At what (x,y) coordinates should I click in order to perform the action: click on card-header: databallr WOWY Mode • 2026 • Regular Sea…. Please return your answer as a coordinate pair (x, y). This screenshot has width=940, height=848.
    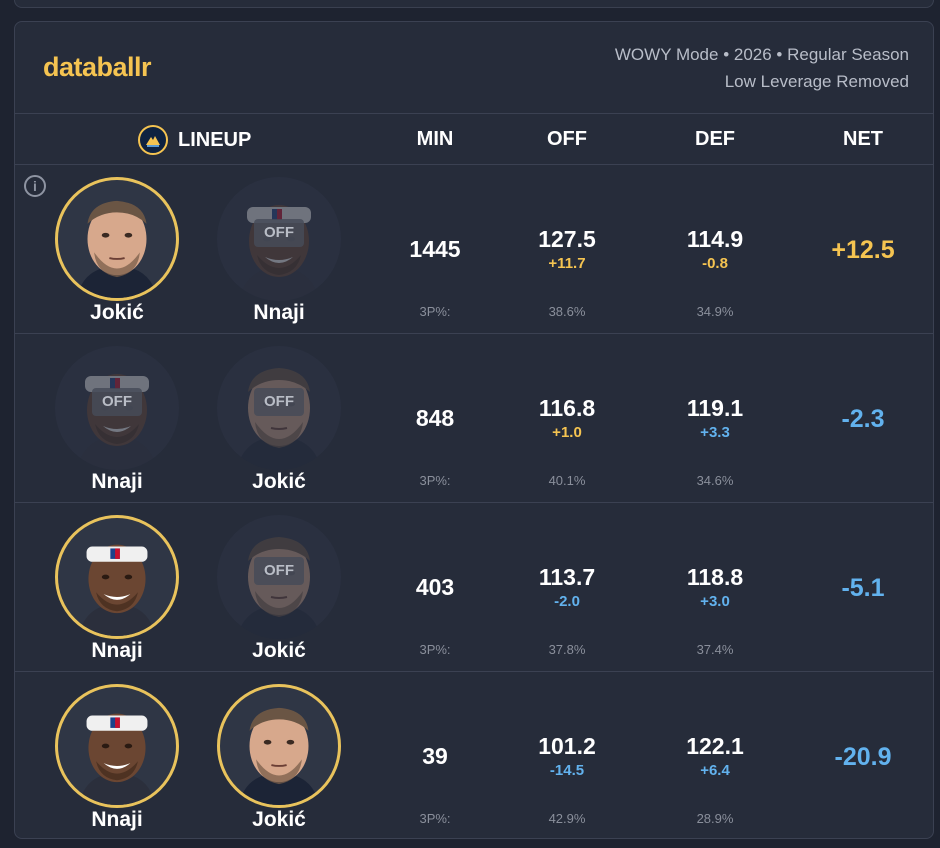
    Looking at the image, I should click on (474, 68).